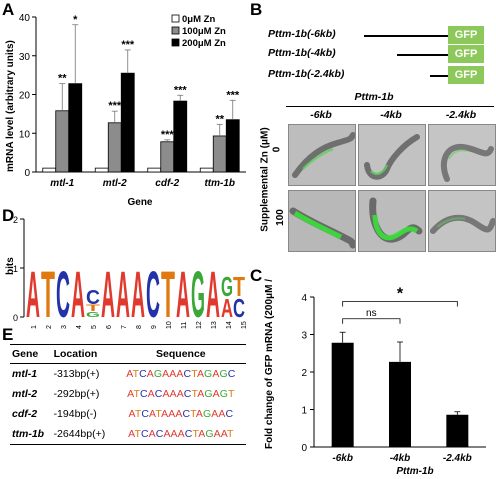 This screenshot has width=496, height=479. I want to click on panel-letter-e: E, so click(8, 334).